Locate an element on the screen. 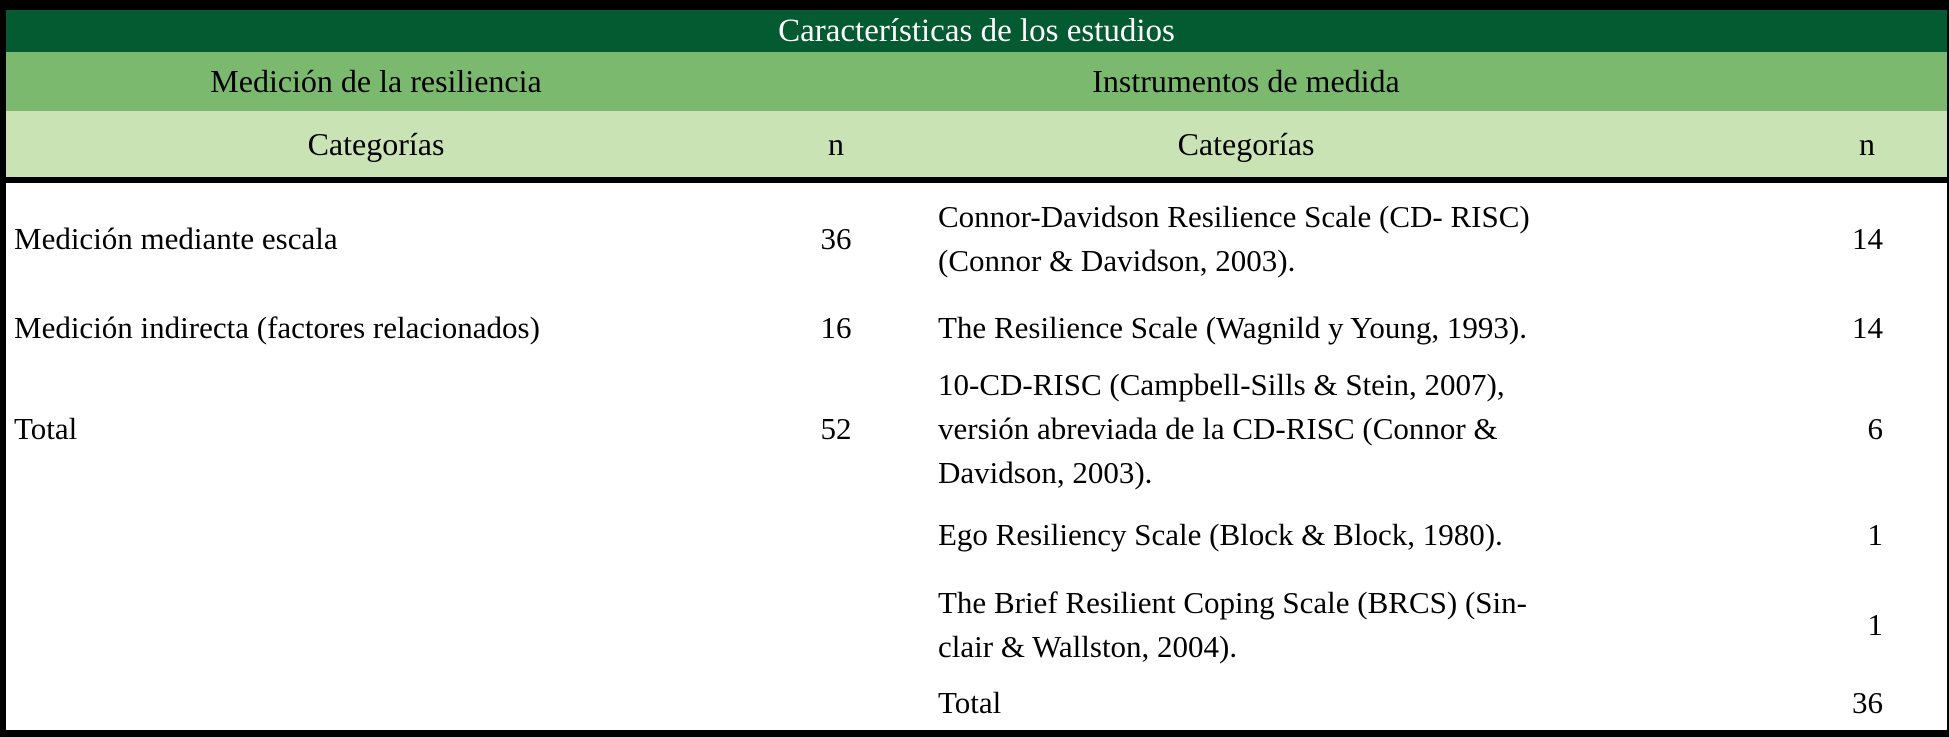 This screenshot has width=1949, height=737. column-header-n-left: n is located at coordinates (836, 143).